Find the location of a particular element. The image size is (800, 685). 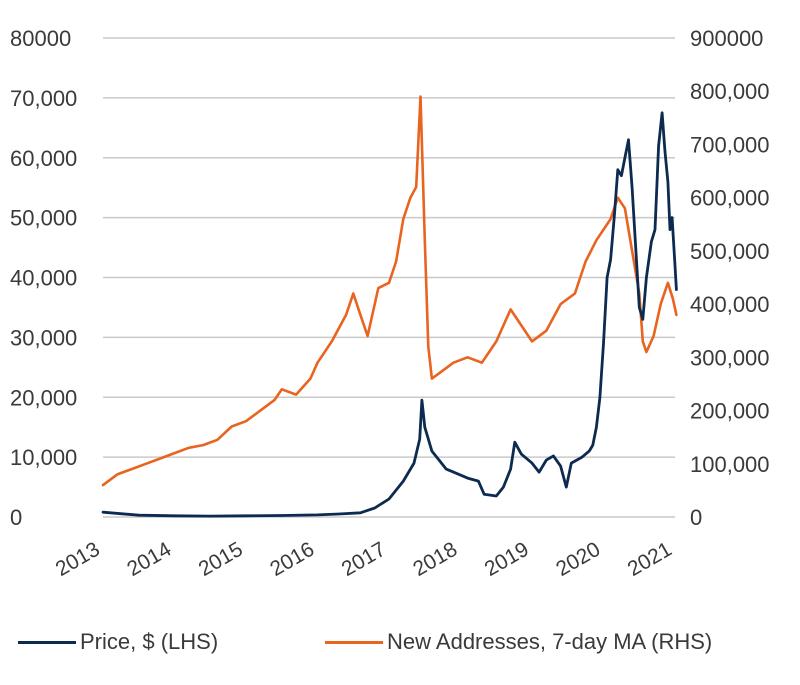

right-tick-label: 600,000 is located at coordinates (730, 198).